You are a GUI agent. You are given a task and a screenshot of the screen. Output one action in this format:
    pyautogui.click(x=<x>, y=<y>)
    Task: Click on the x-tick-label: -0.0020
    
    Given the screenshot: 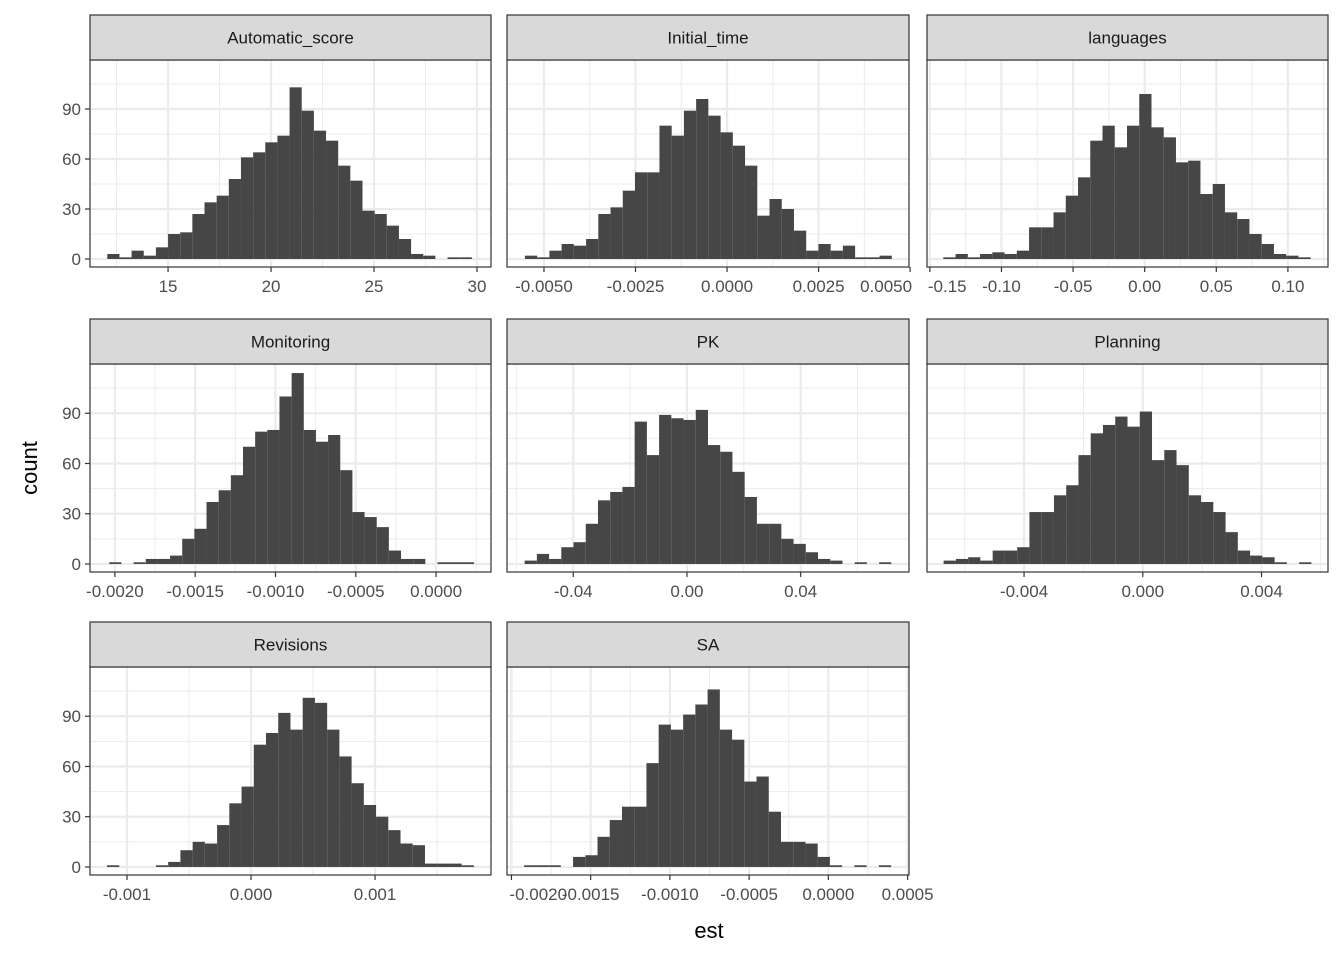 What is the action you would take?
    pyautogui.click(x=538, y=894)
    